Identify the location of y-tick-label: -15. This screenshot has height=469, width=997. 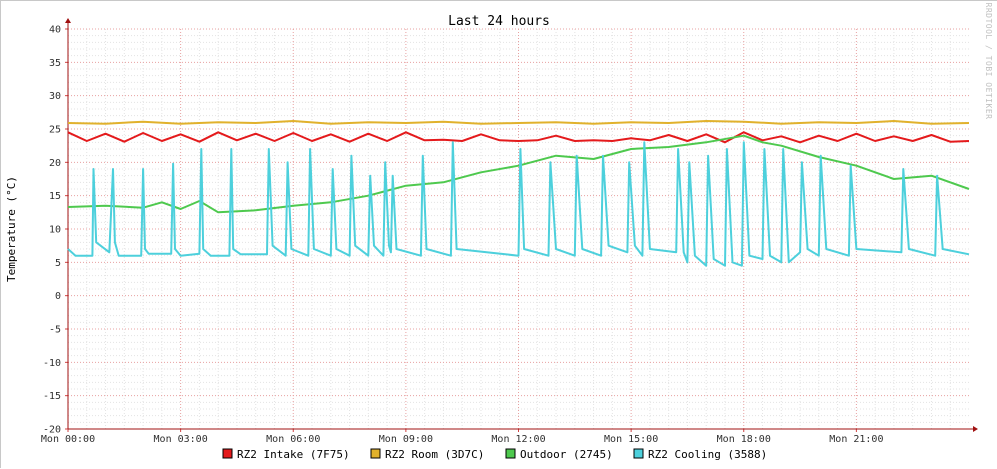
(52, 396).